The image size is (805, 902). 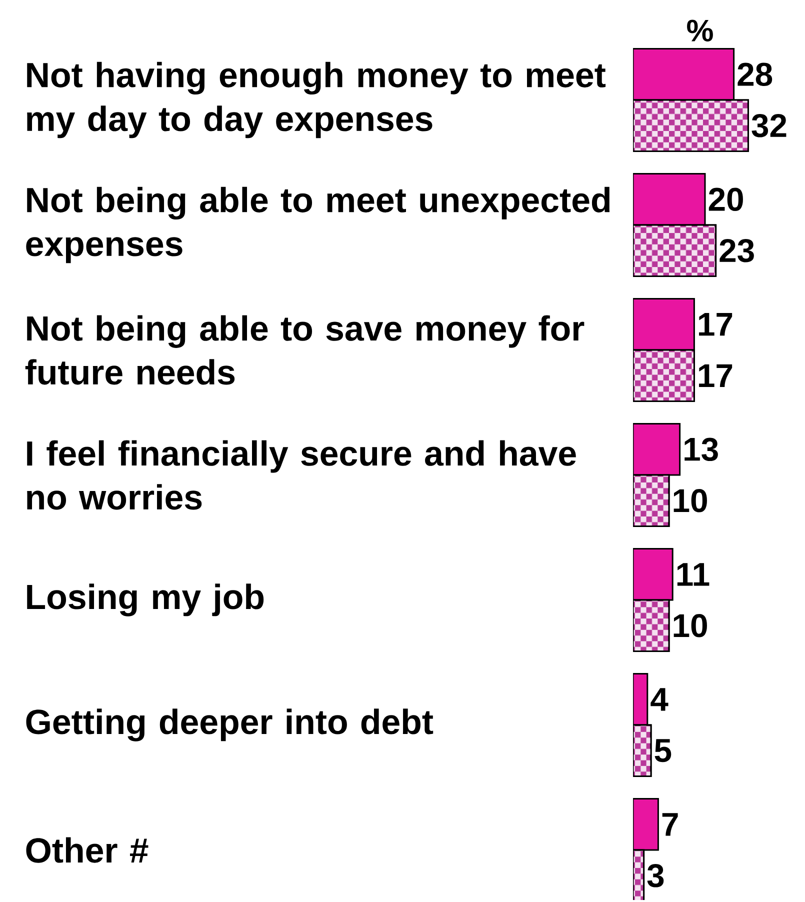 What do you see at coordinates (769, 126) in the screenshot?
I see `data-label: 32` at bounding box center [769, 126].